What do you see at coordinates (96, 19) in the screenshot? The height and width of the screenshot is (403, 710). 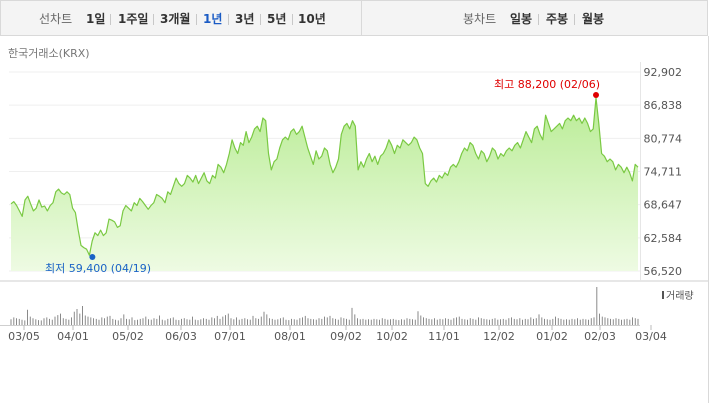 I see `tab-1-day: 1일` at bounding box center [96, 19].